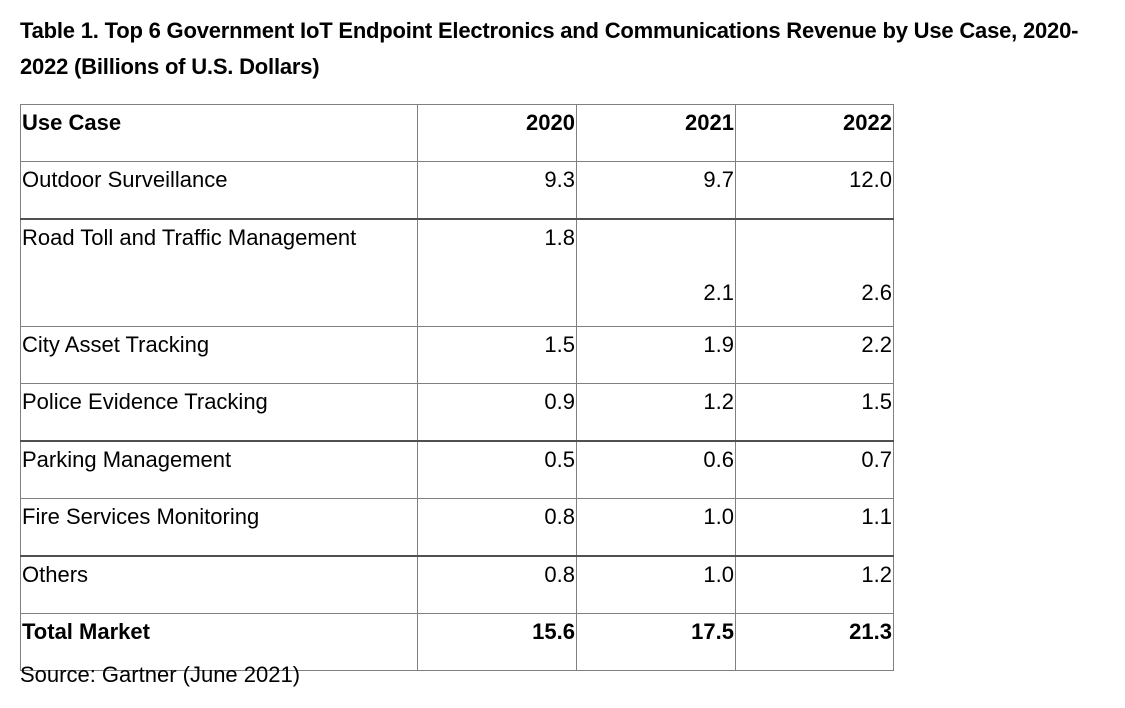  I want to click on value-2021: 2.1, so click(656, 272).